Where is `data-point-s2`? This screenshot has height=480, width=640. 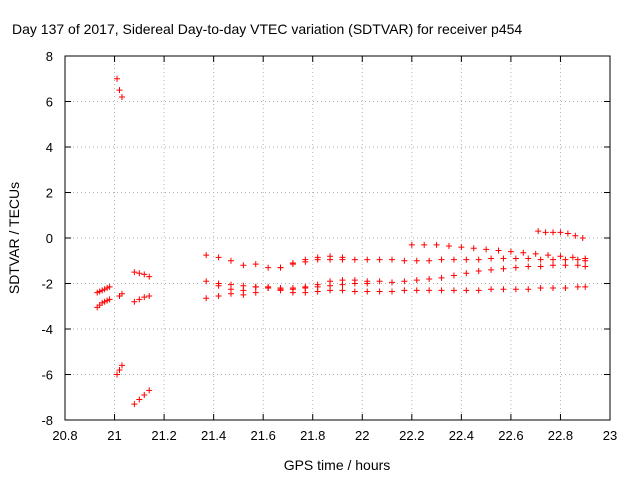 data-point-s2 is located at coordinates (109, 299).